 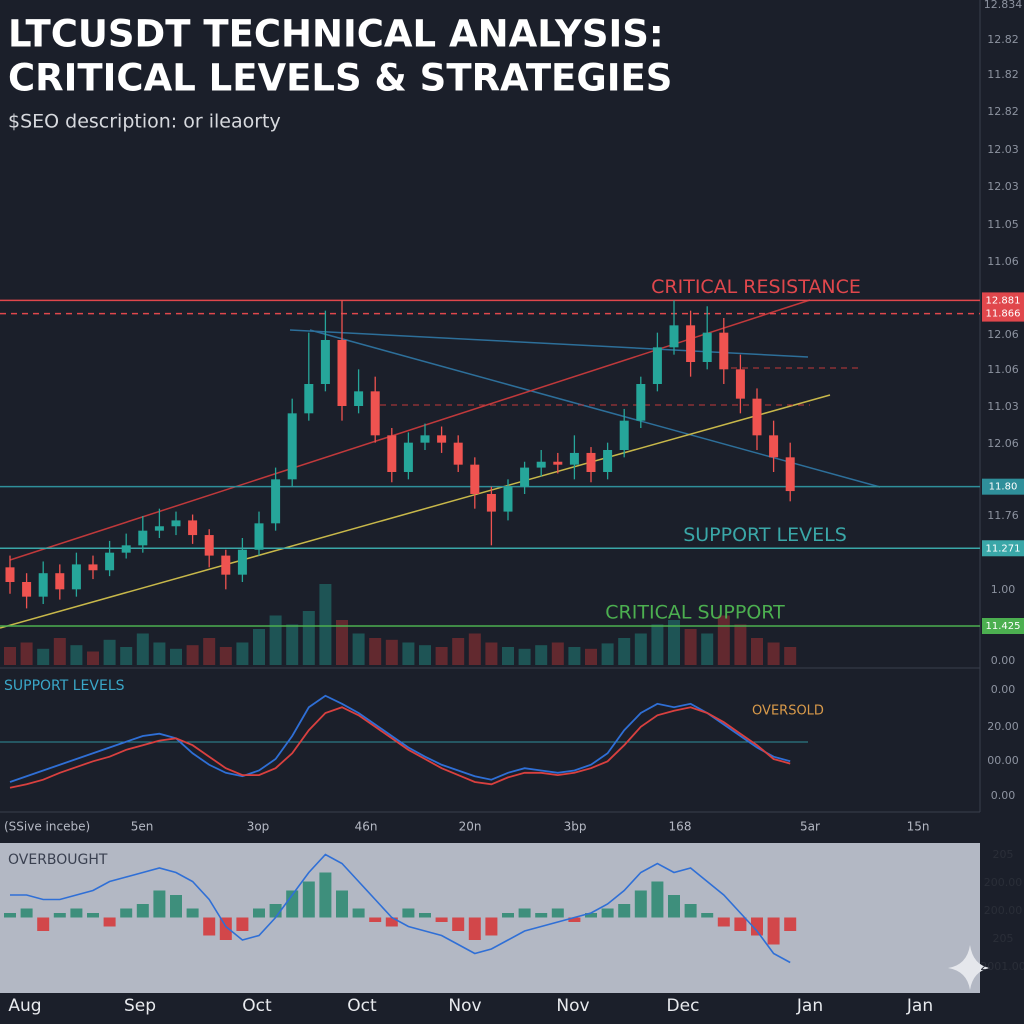 I want to click on mid-label: 168, so click(x=680, y=827).